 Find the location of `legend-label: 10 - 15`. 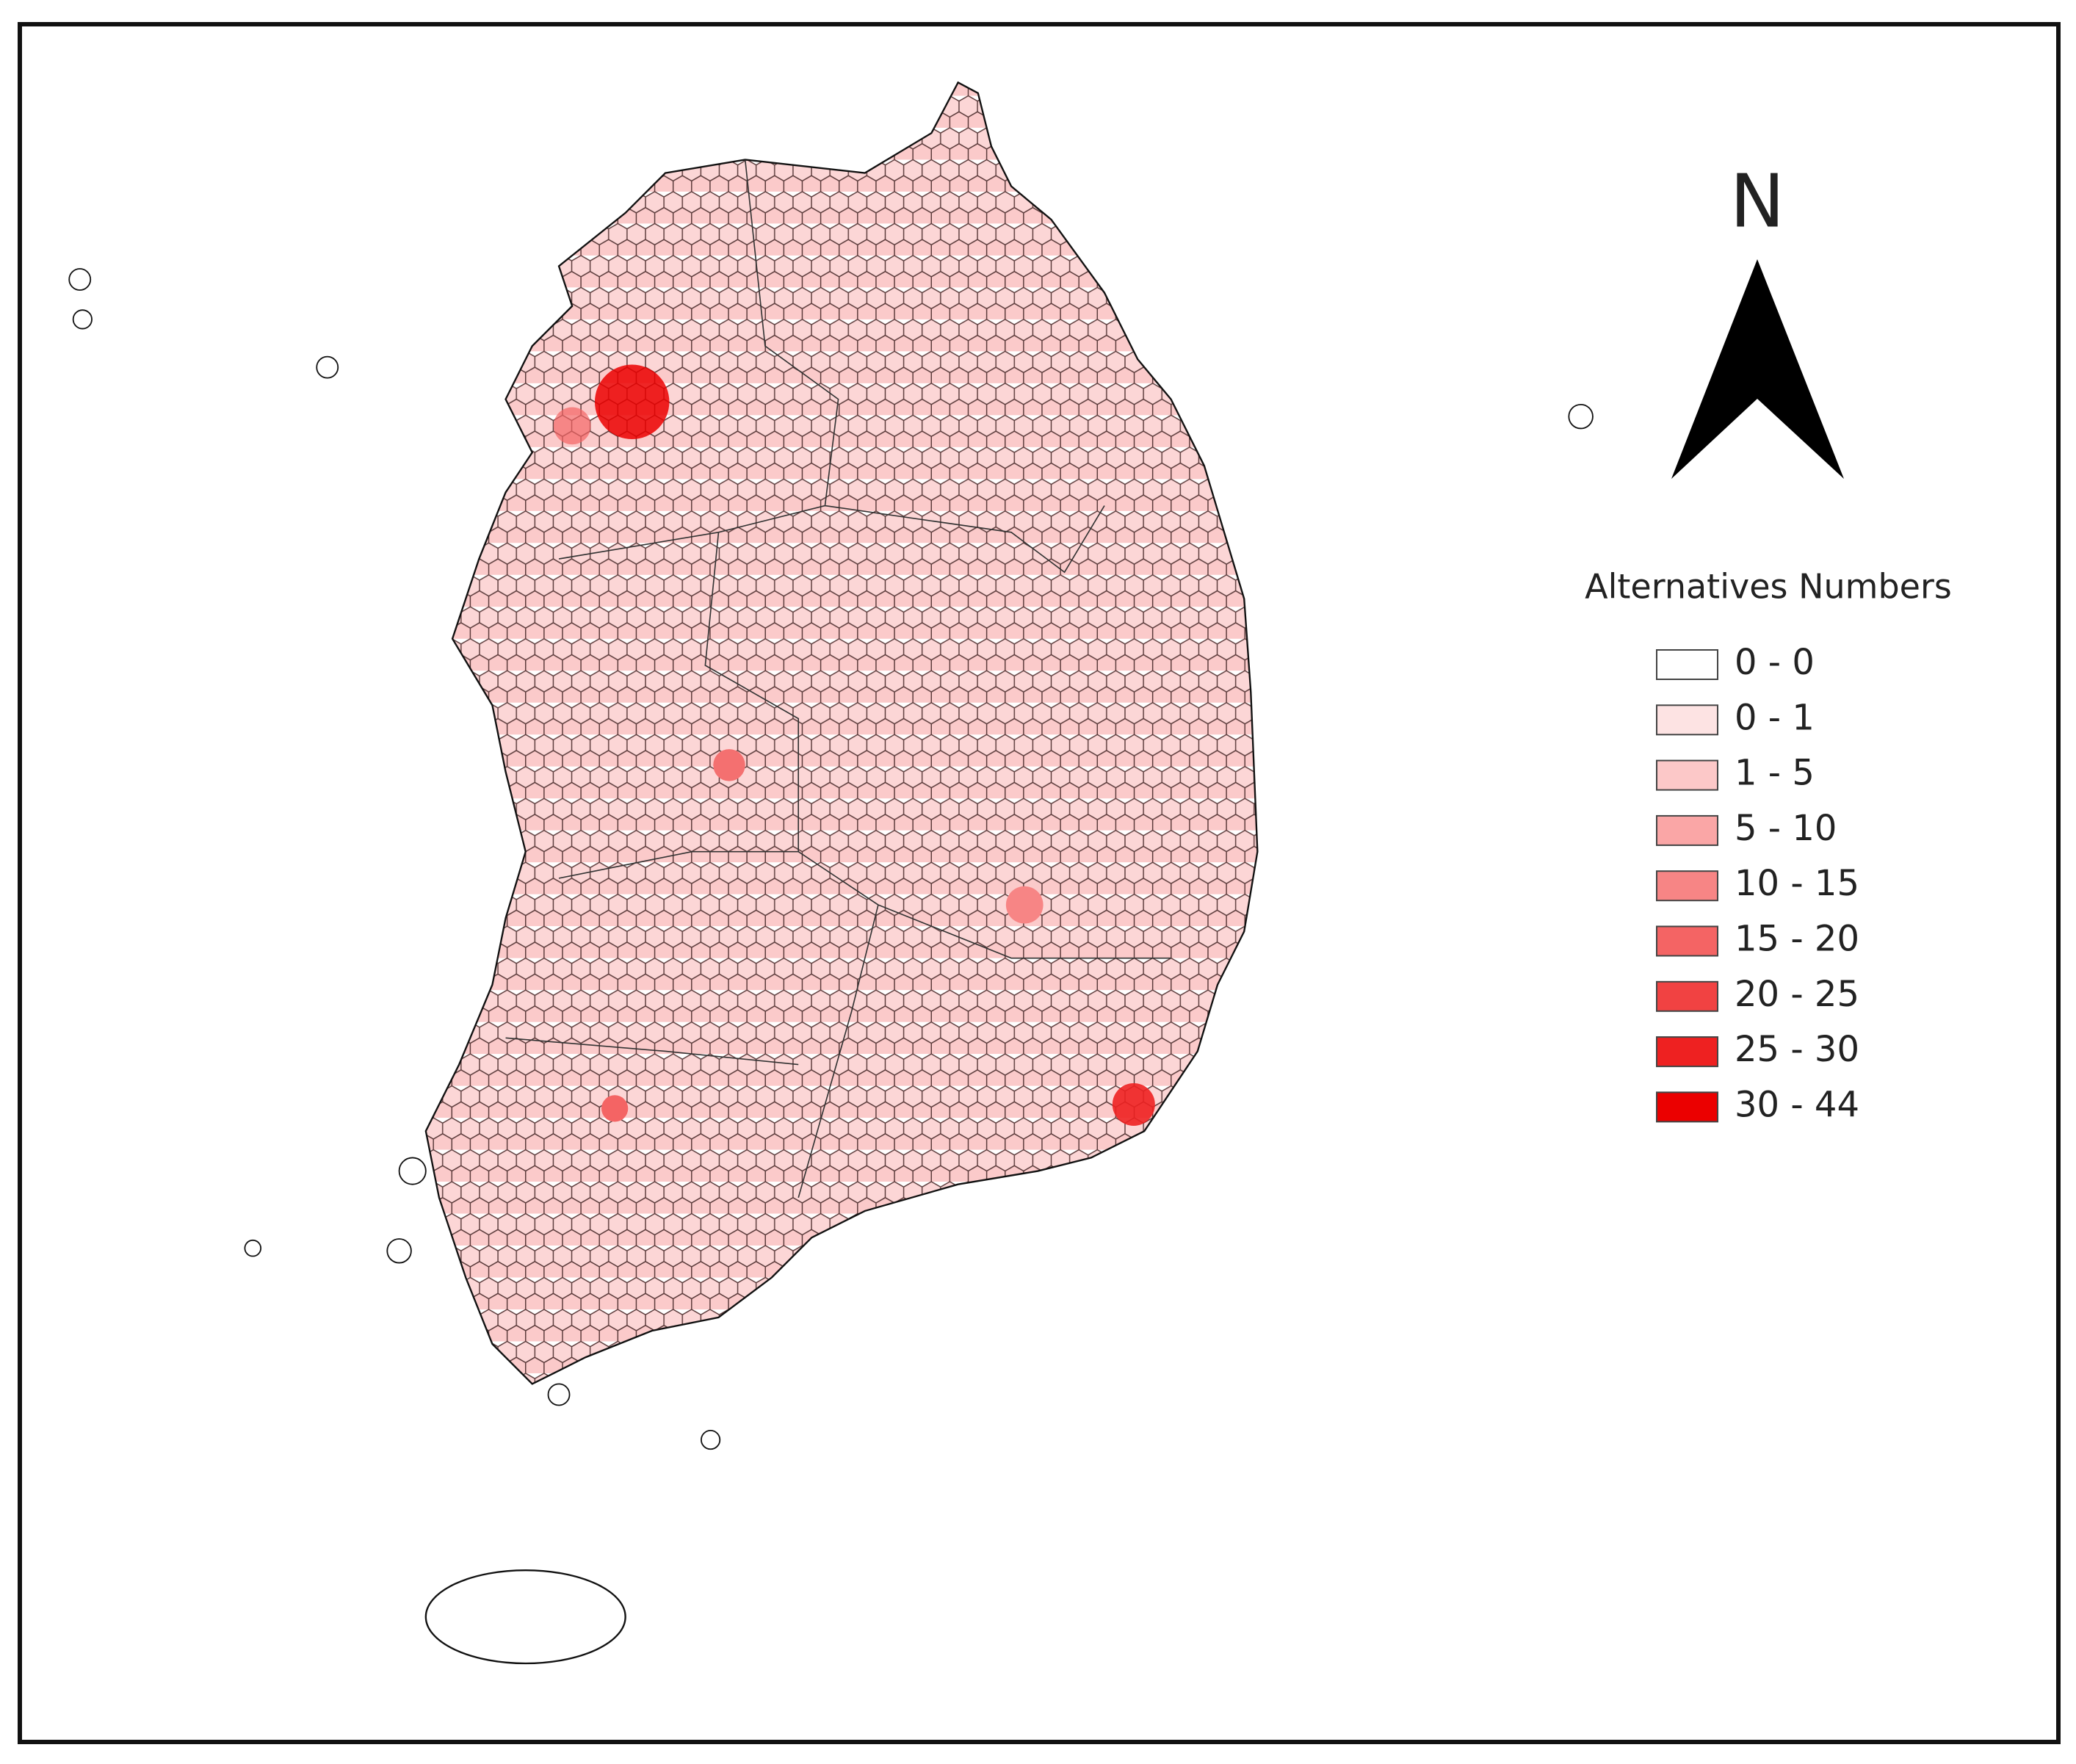

legend-label: 10 - 15 is located at coordinates (1797, 883).